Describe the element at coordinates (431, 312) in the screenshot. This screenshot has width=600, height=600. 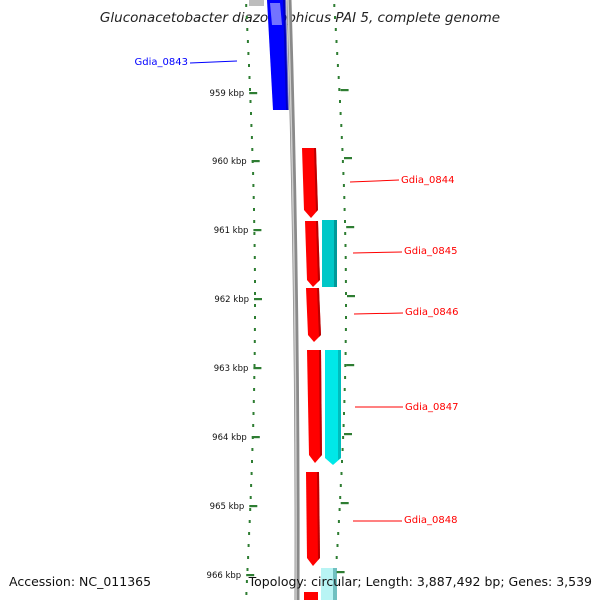
I see `gene-label-gdia-0846: Gdia_0846` at that location.